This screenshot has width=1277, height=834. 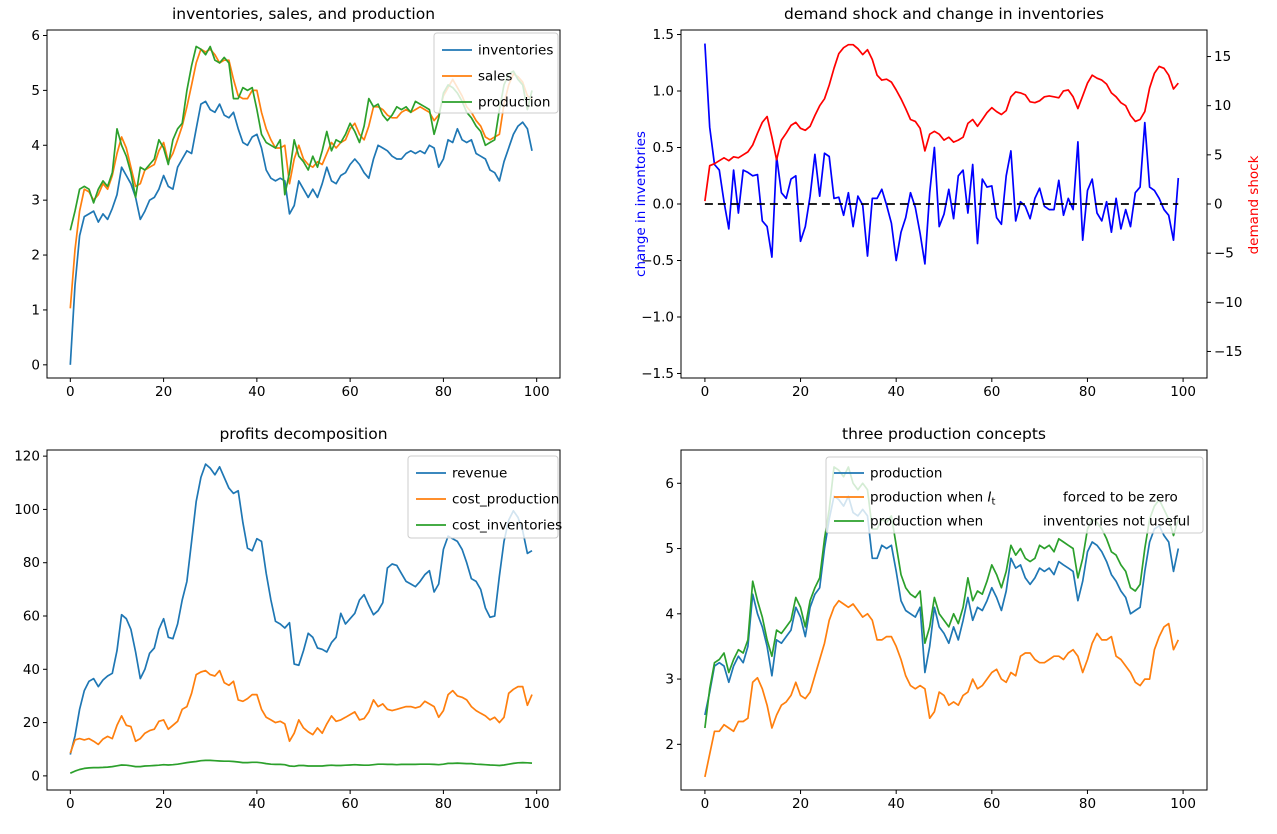 What do you see at coordinates (1120, 498) in the screenshot?
I see `legend-label-right: forced to be zero` at bounding box center [1120, 498].